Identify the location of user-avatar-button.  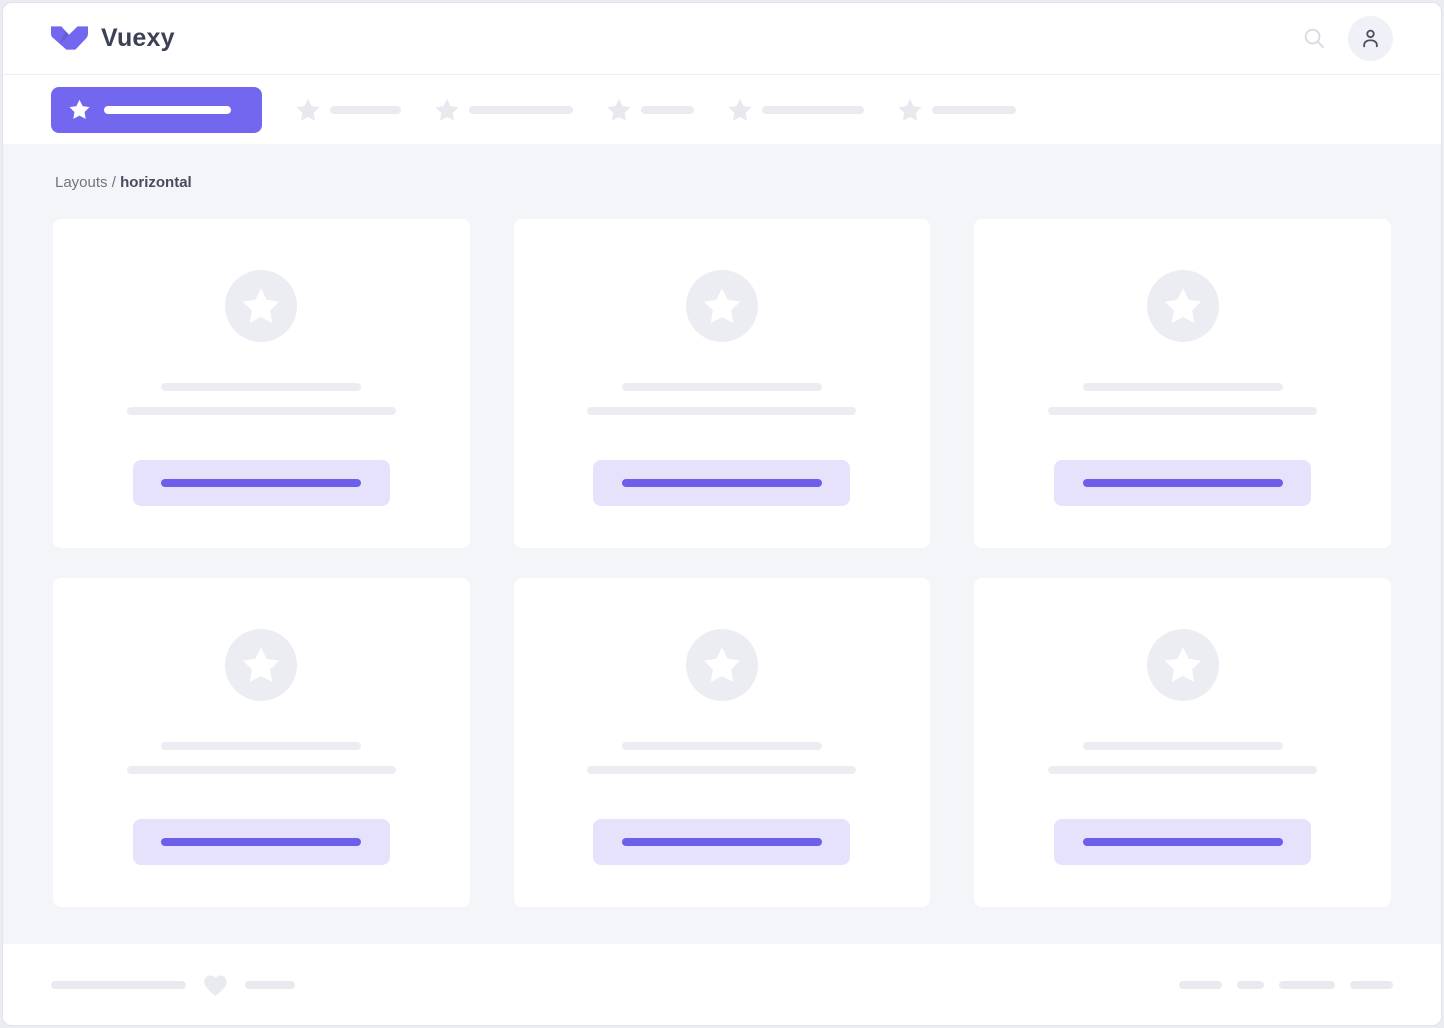
(1370, 38).